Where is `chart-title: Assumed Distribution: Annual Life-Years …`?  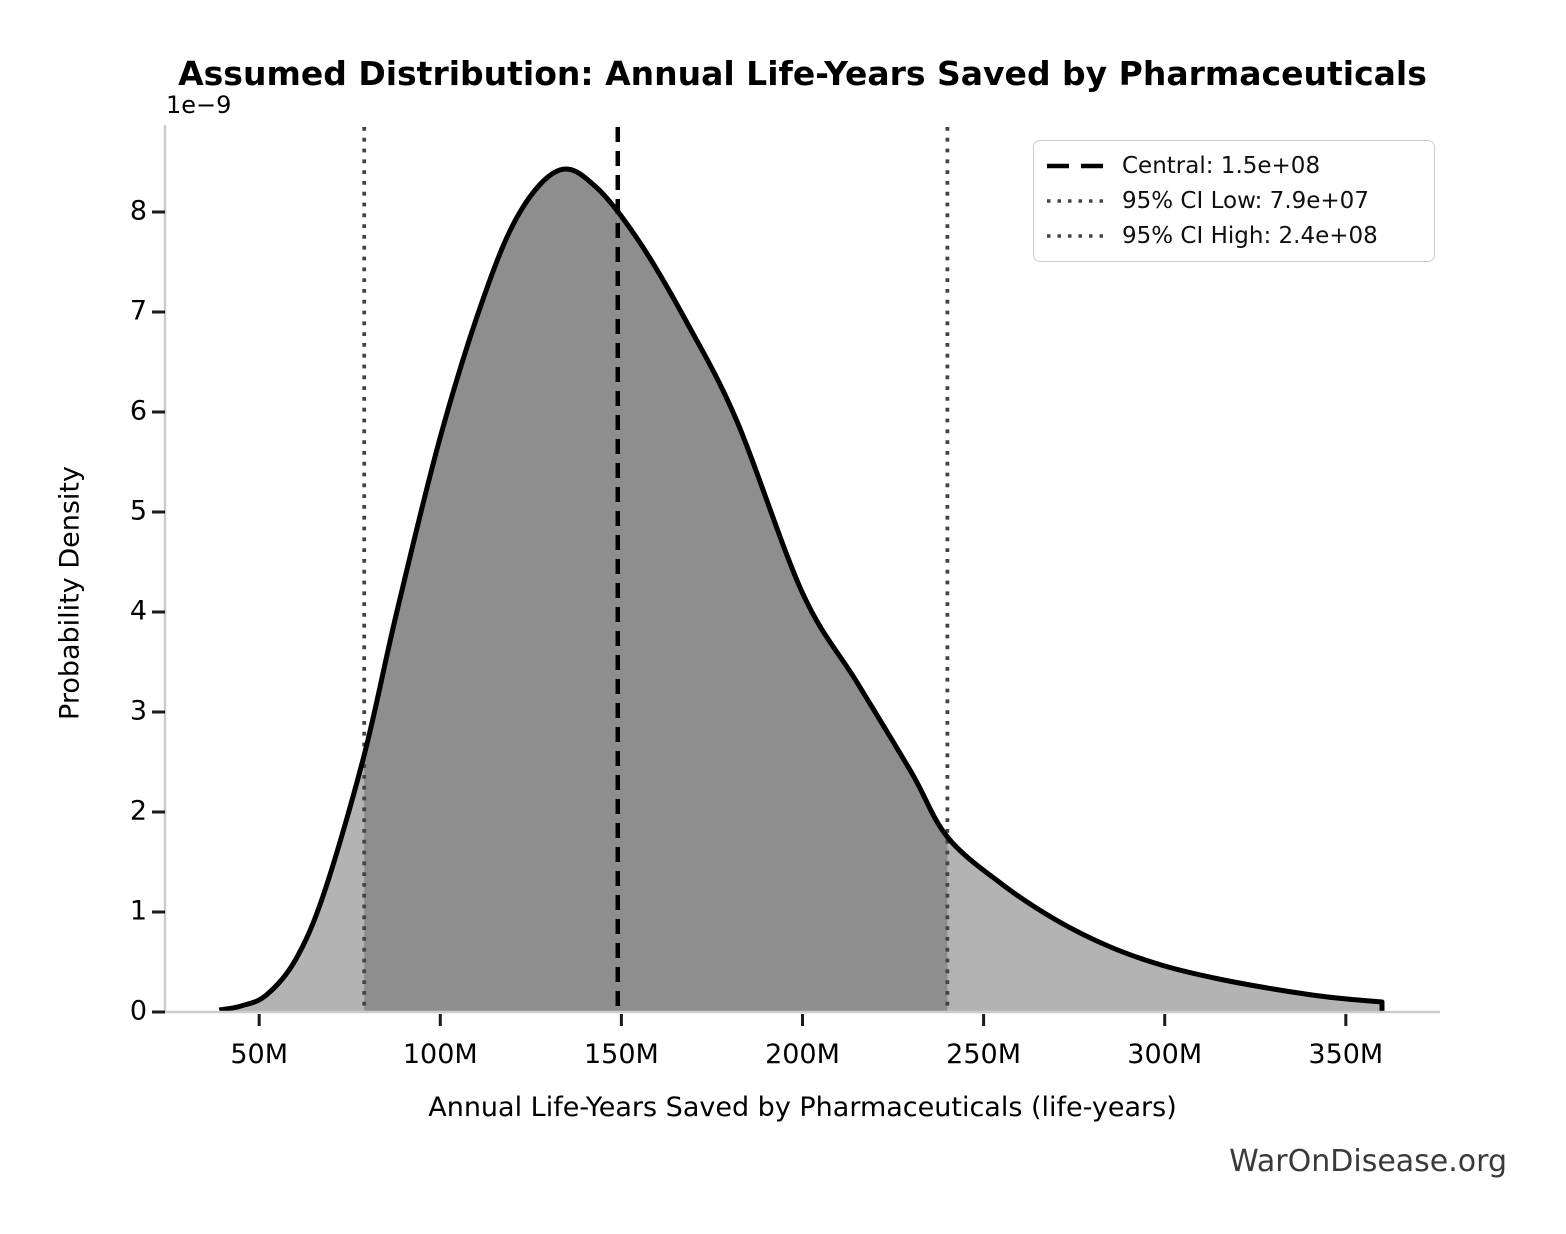
chart-title: Assumed Distribution: Annual Life-Years … is located at coordinates (802, 73).